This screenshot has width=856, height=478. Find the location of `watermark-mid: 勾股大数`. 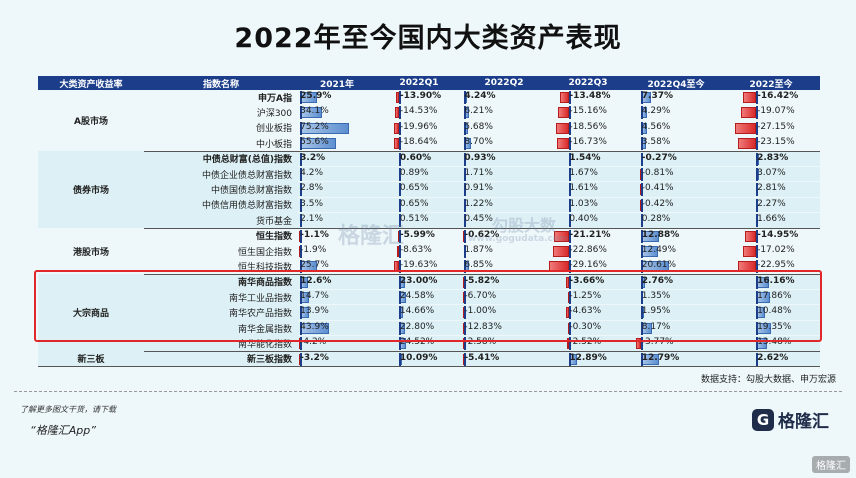

watermark-mid: 勾股大数 is located at coordinates (524, 225).